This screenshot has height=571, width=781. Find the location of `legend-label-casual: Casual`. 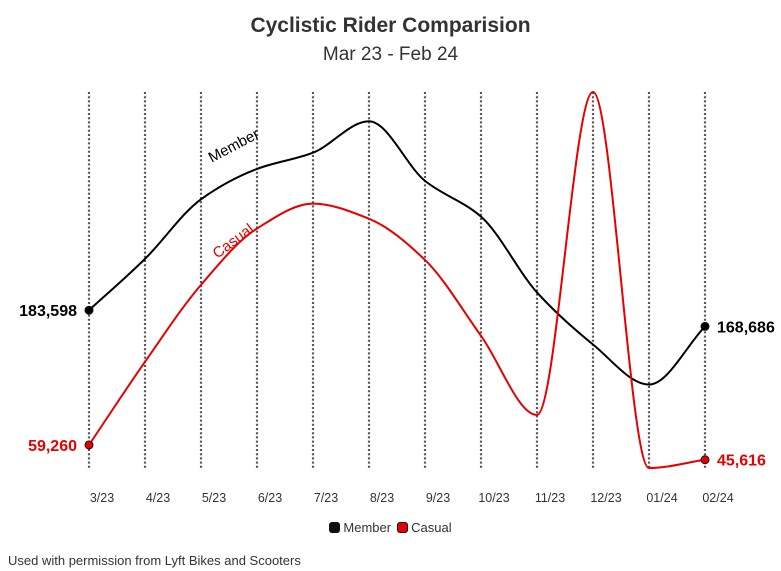

legend-label-casual: Casual is located at coordinates (431, 527).